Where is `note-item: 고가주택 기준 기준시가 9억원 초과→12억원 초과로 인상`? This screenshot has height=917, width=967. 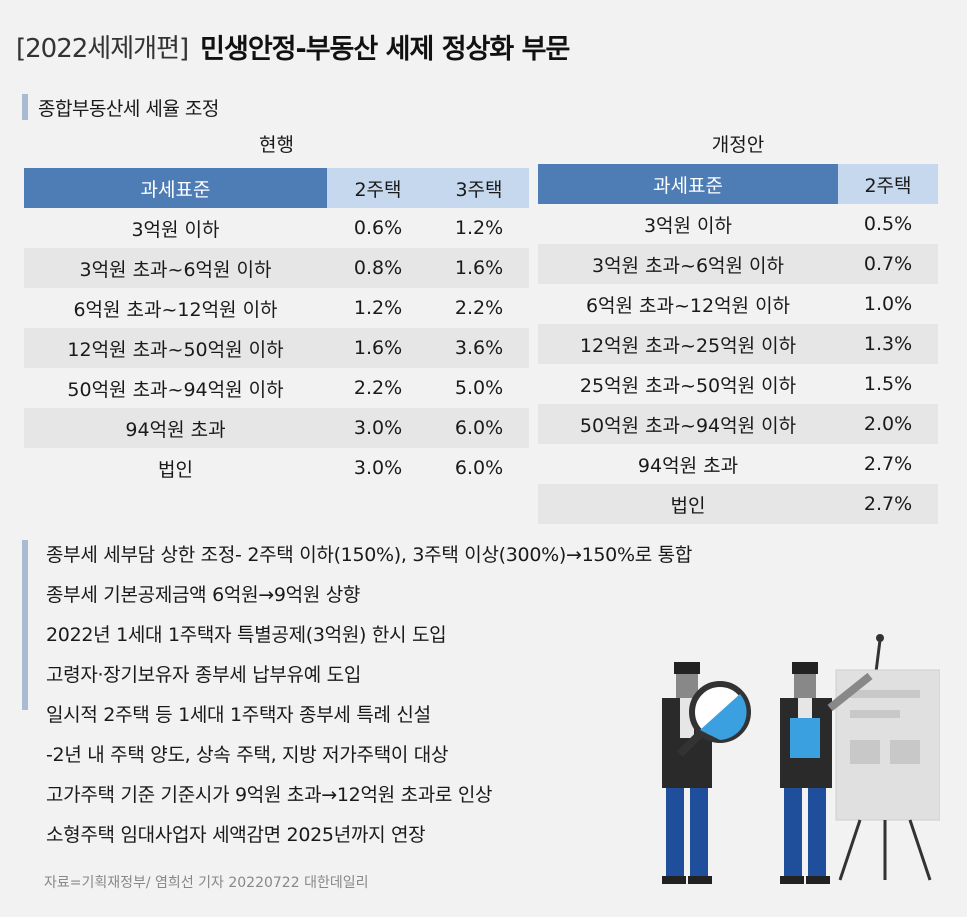
note-item: 고가주택 기준 기준시가 9억원 초과→12억원 초과로 인상 is located at coordinates (269, 795).